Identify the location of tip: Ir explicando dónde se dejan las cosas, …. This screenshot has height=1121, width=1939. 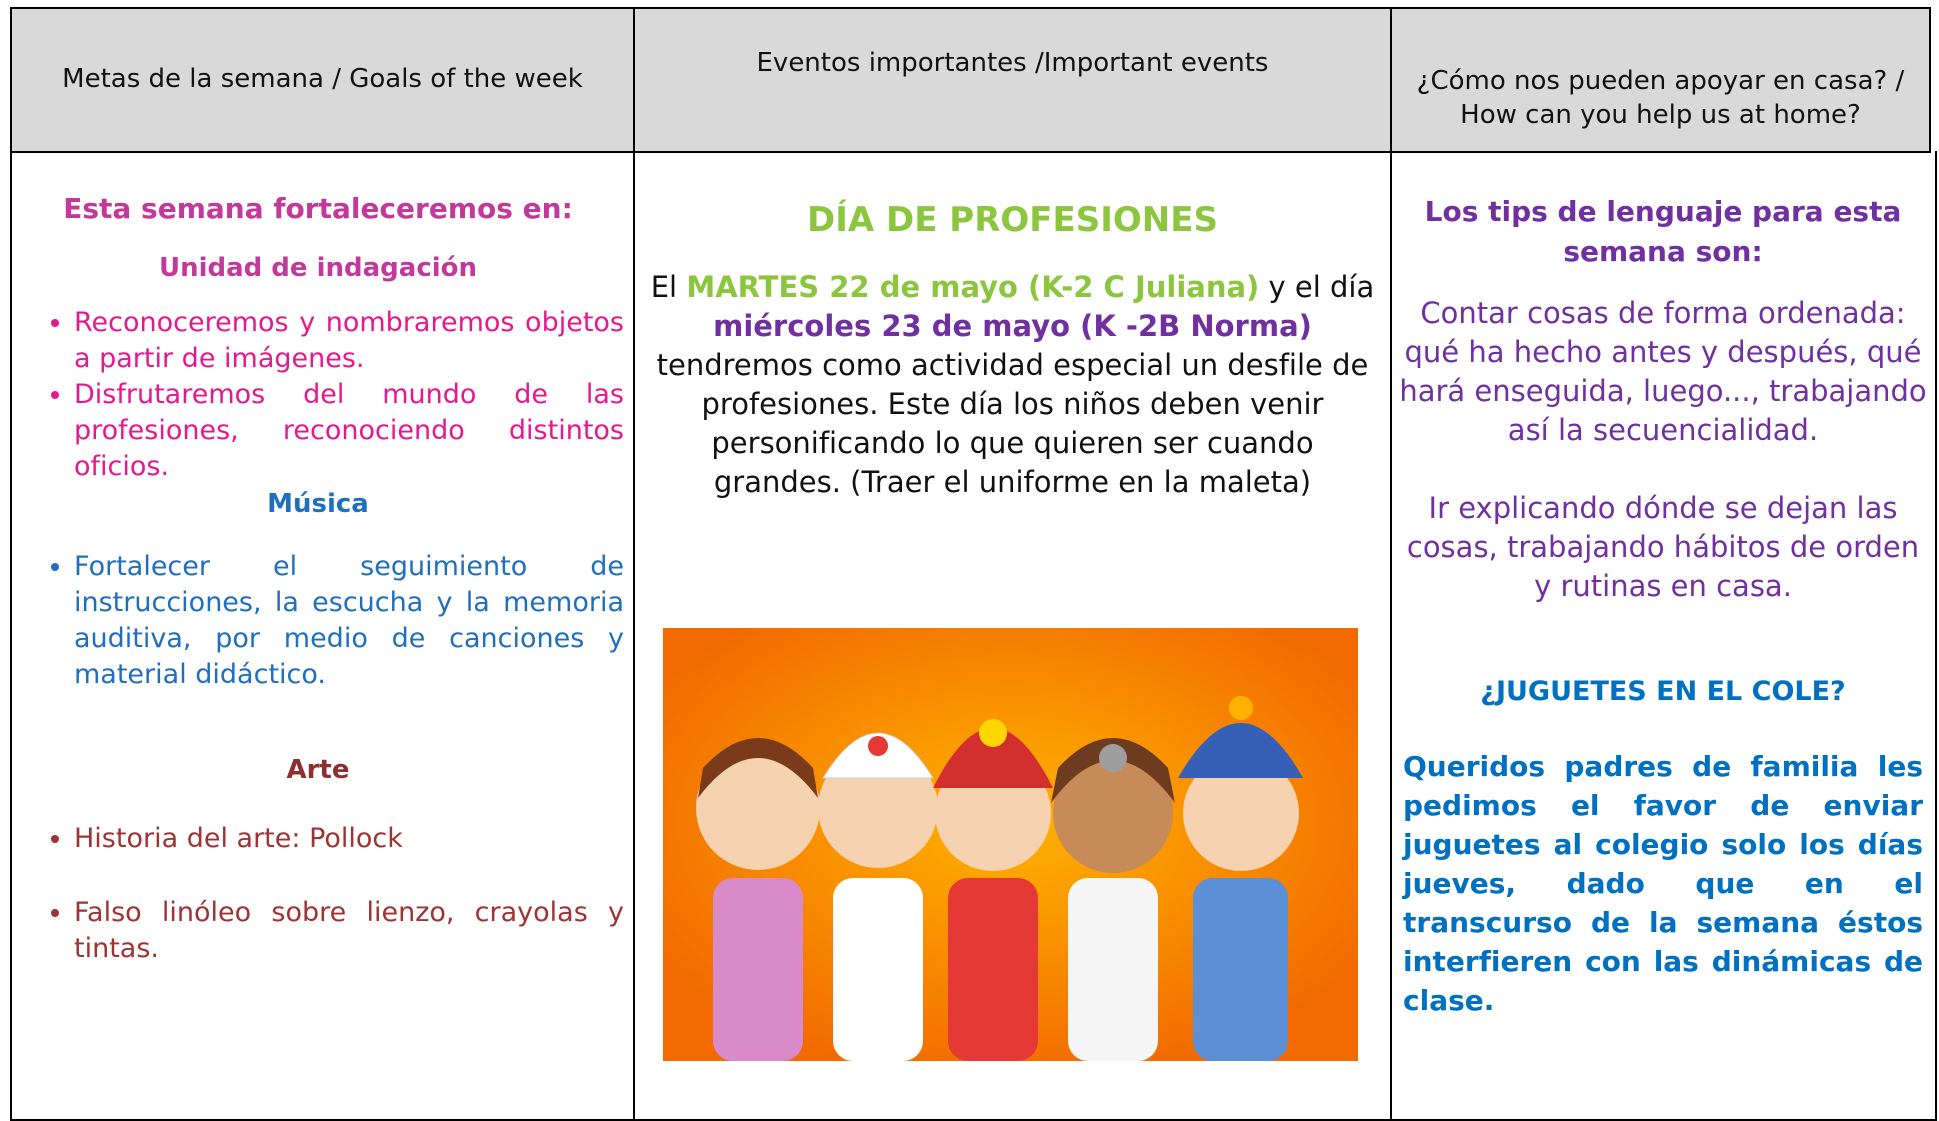
(1663, 547).